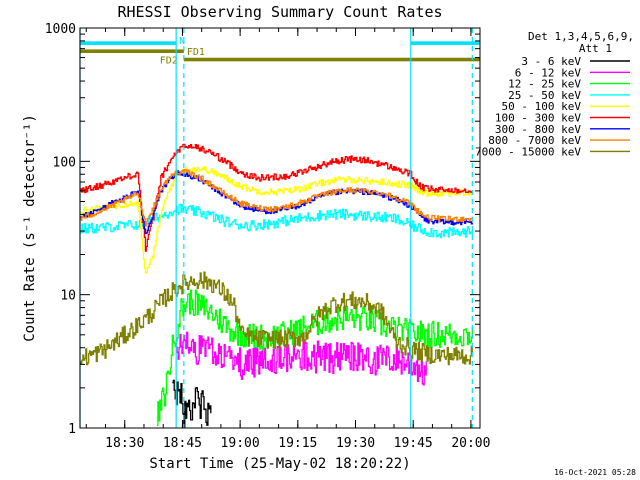  I want to click on legend-label-5: 100 - 300 keV, so click(538, 118).